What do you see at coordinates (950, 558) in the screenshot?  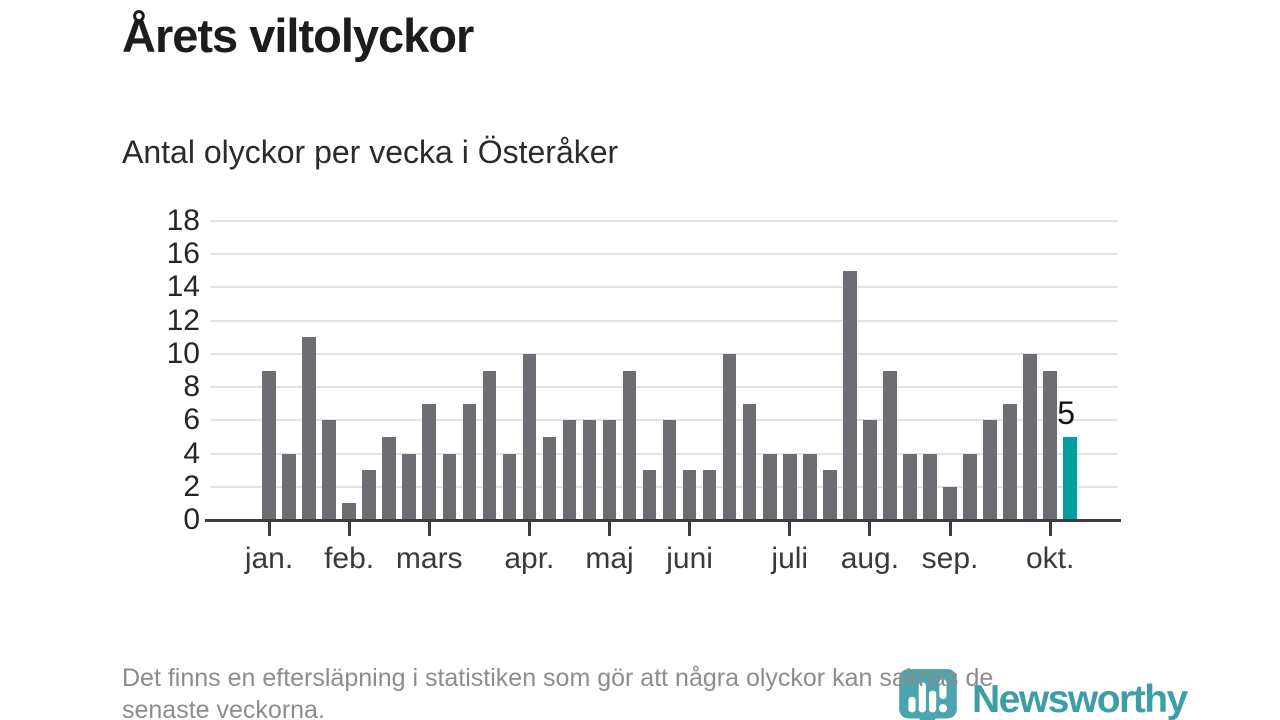 I see `x-axis-label: sep.` at bounding box center [950, 558].